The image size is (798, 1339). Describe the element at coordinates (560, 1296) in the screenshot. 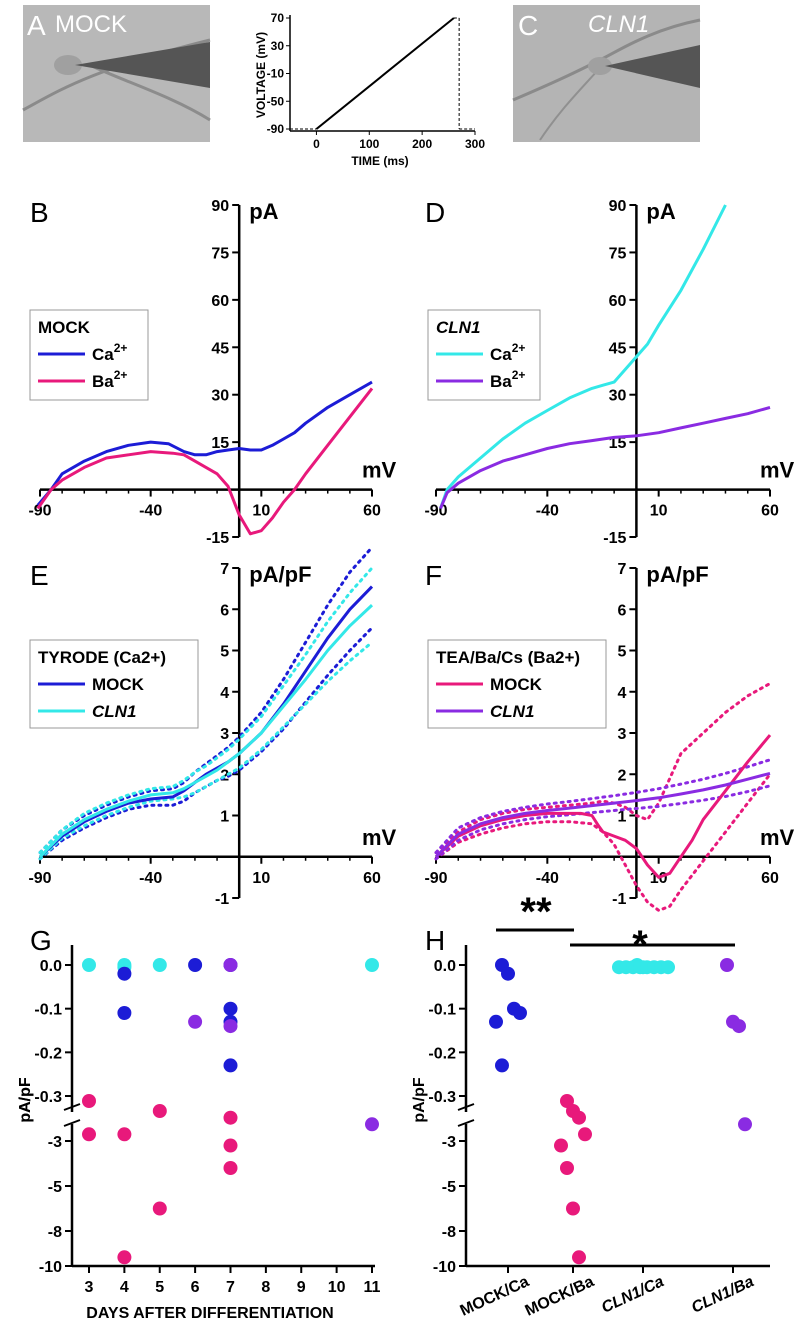

I see `x-category-label: MOCK/Ba` at that location.